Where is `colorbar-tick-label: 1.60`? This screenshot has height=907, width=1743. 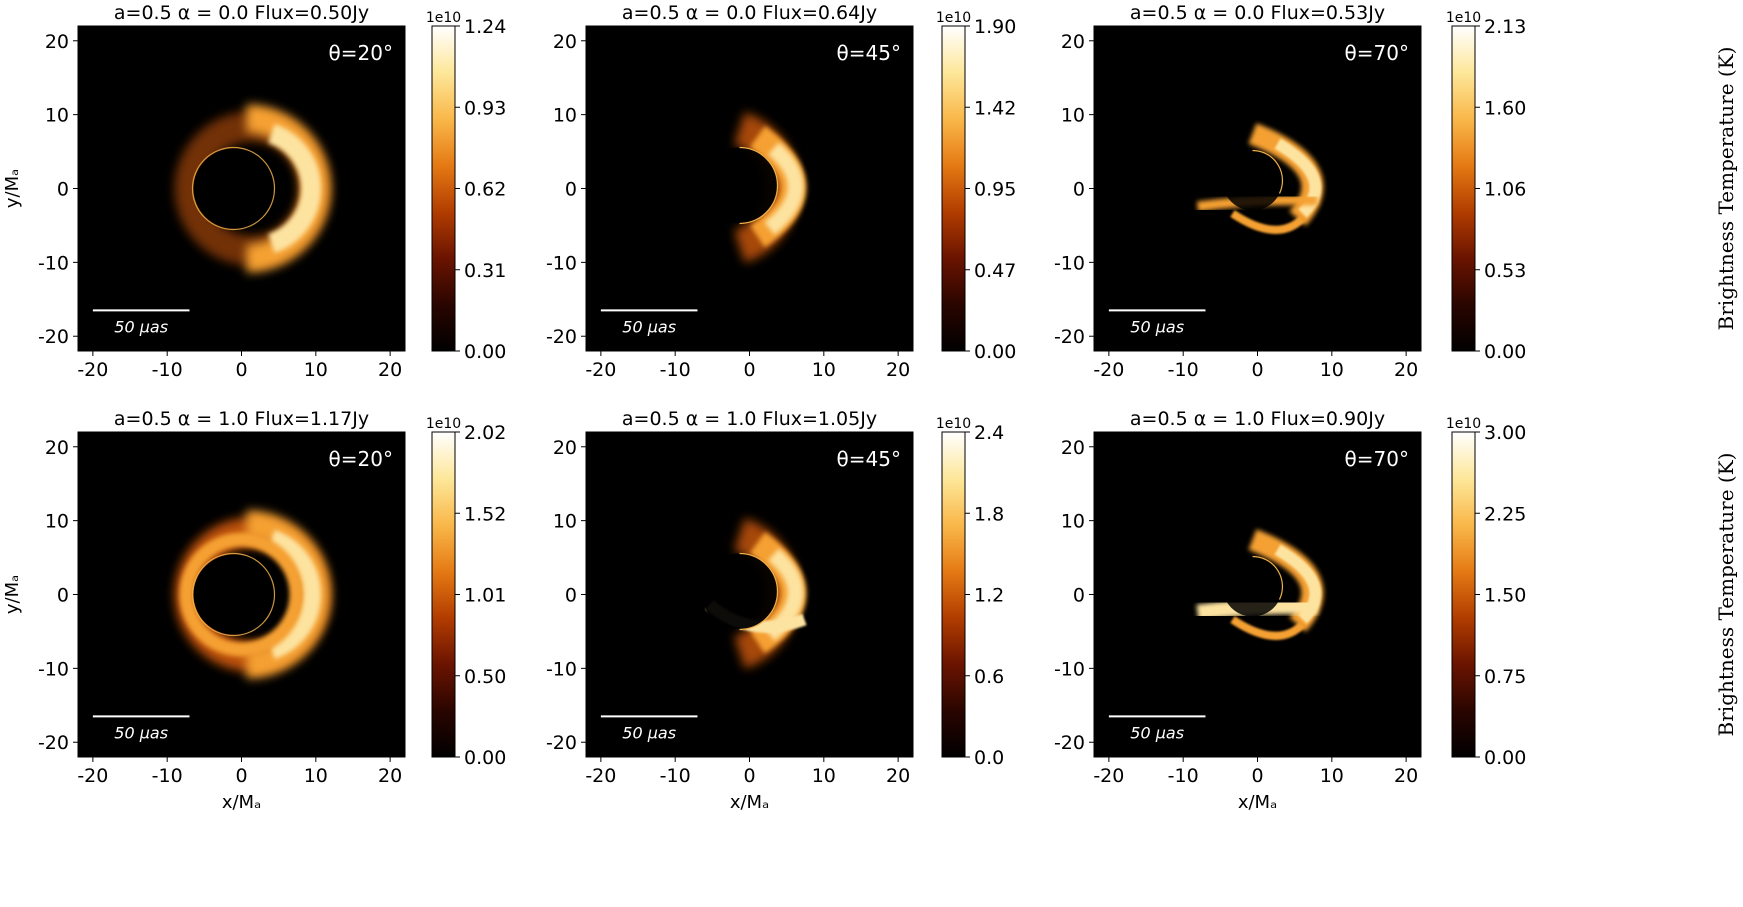
colorbar-tick-label: 1.60 is located at coordinates (1505, 108).